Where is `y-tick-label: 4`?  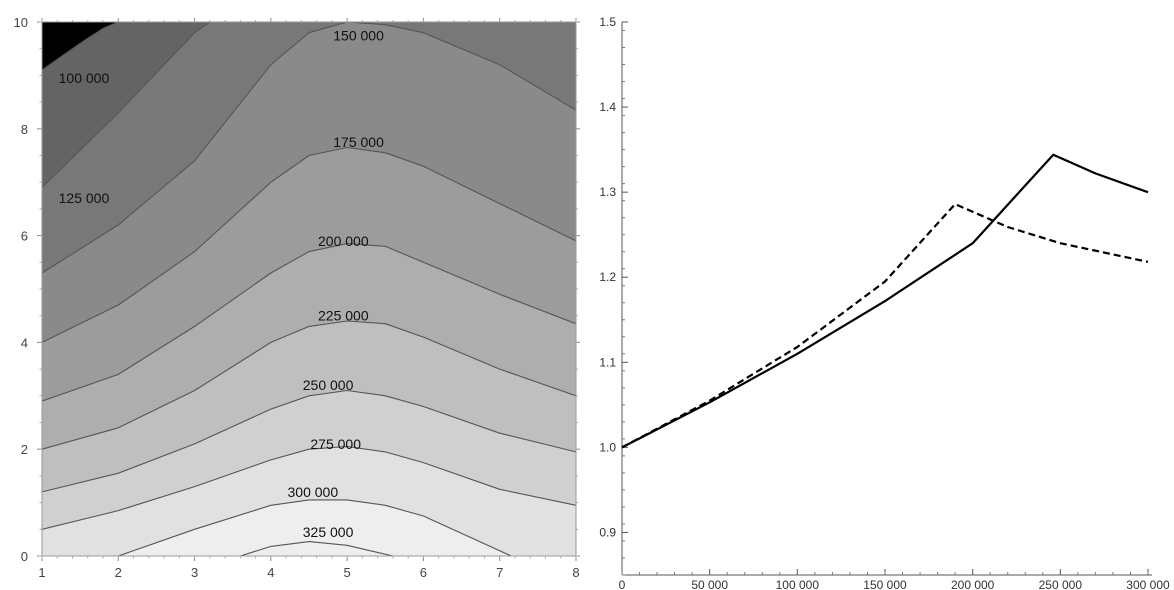
y-tick-label: 4 is located at coordinates (24, 342).